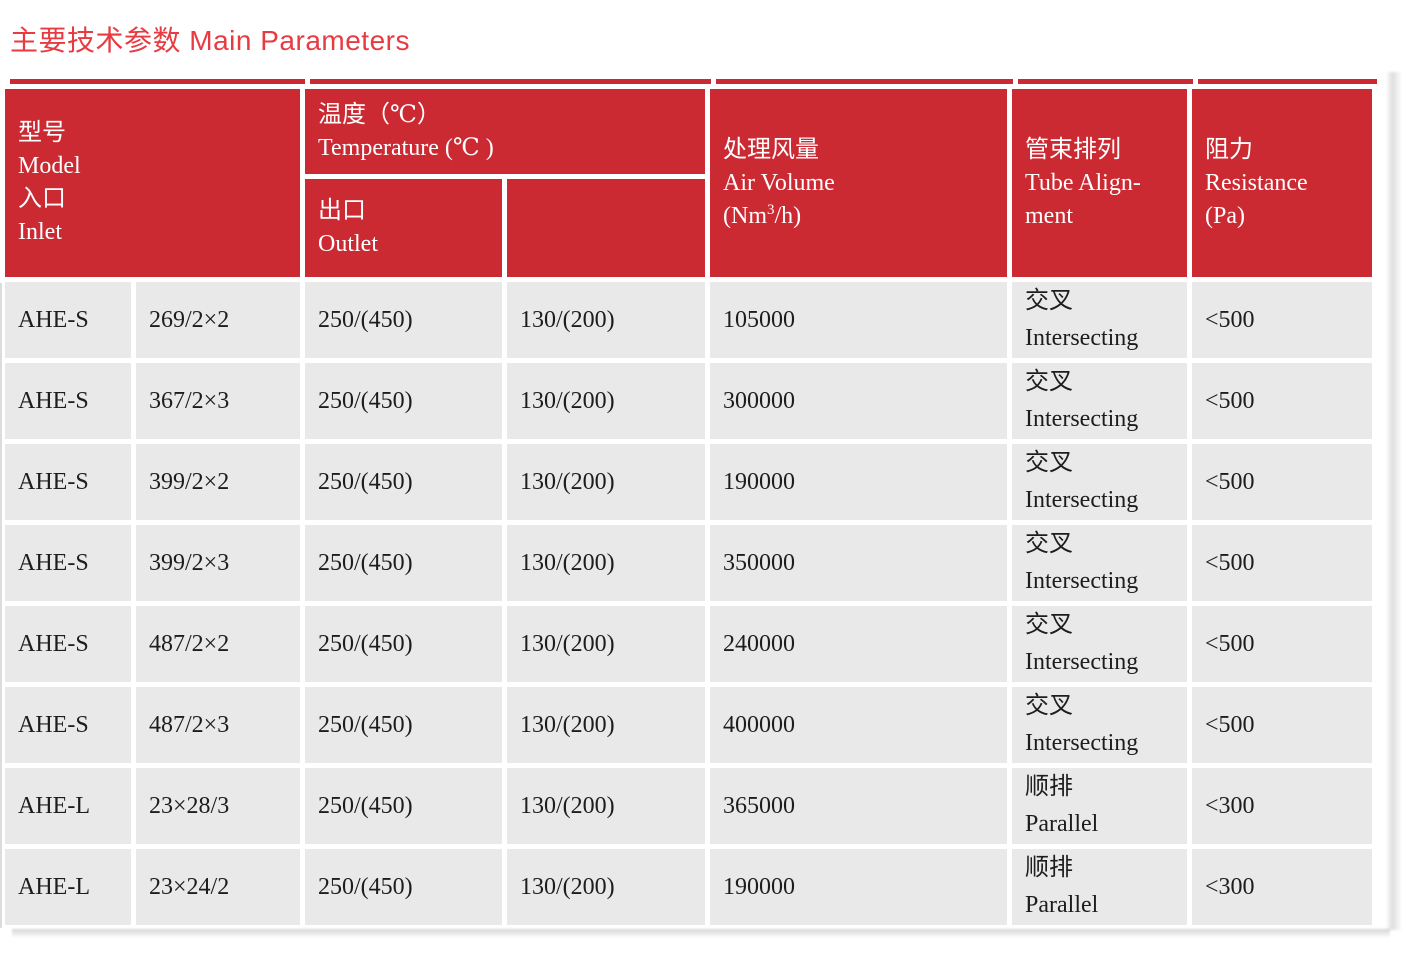 This screenshot has width=1408, height=964. Describe the element at coordinates (218, 563) in the screenshot. I see `cell-size: 399/2×3` at that location.